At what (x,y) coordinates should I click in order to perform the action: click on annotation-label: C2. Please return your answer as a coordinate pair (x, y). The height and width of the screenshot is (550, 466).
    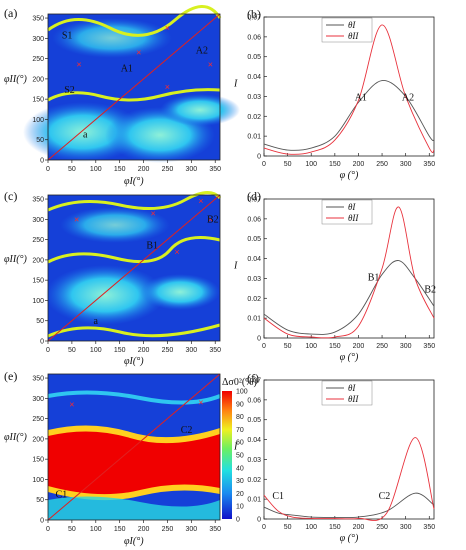
    Looking at the image, I should click on (187, 430).